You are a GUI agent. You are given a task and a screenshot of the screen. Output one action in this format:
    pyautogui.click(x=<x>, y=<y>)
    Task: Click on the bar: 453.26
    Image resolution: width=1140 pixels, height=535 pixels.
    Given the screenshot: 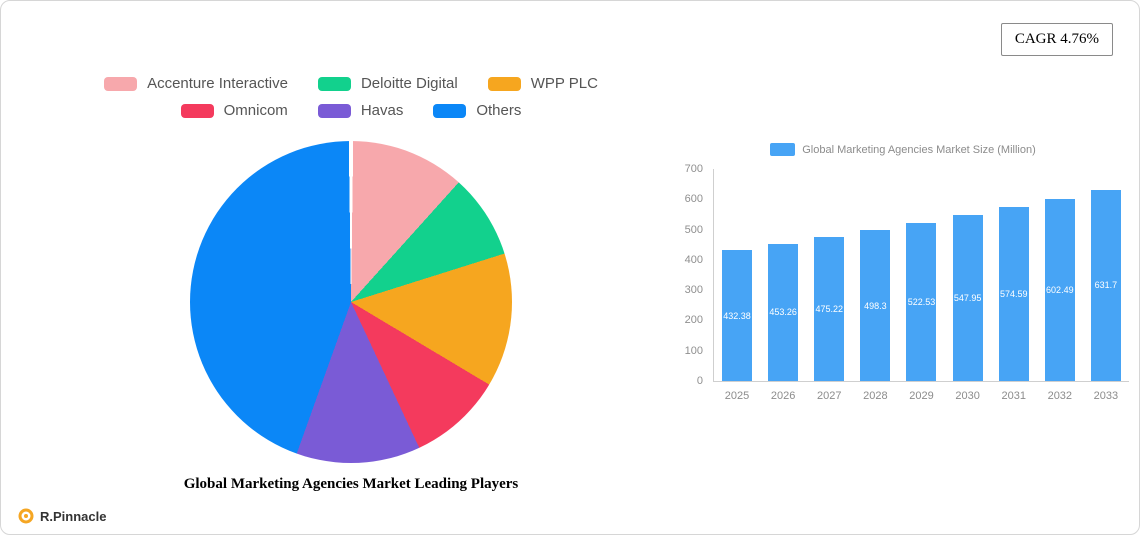 What is the action you would take?
    pyautogui.click(x=783, y=312)
    